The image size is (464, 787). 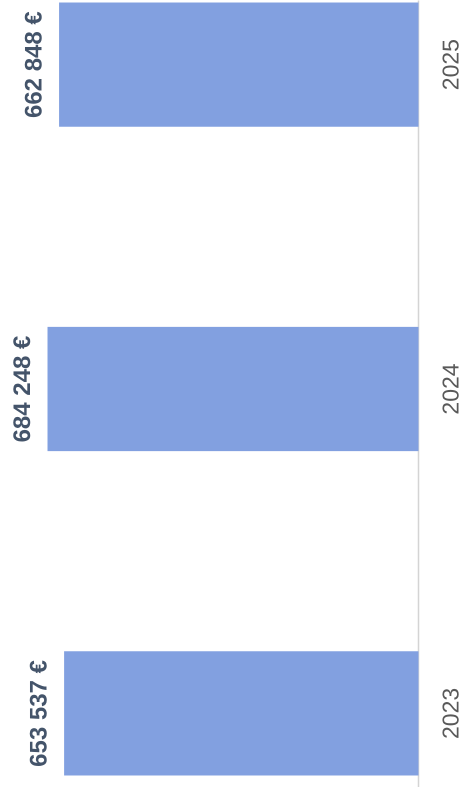 I want to click on data-label: 662 848 €, so click(x=34, y=64).